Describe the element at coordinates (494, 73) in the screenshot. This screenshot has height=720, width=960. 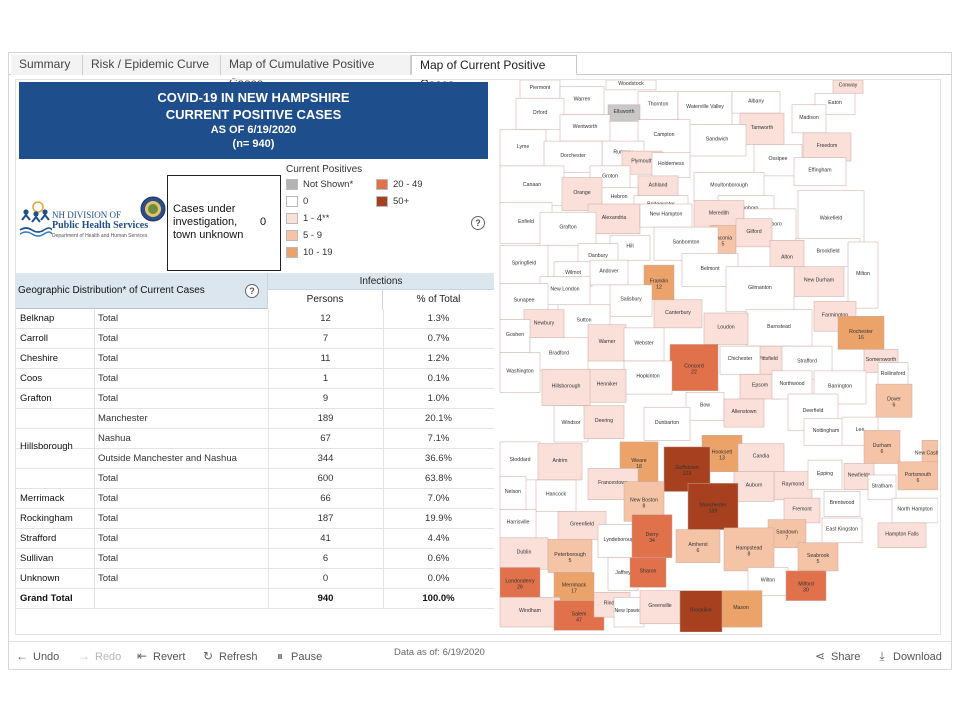
I see `tab-map-current: Map of Current Positive Cases` at that location.